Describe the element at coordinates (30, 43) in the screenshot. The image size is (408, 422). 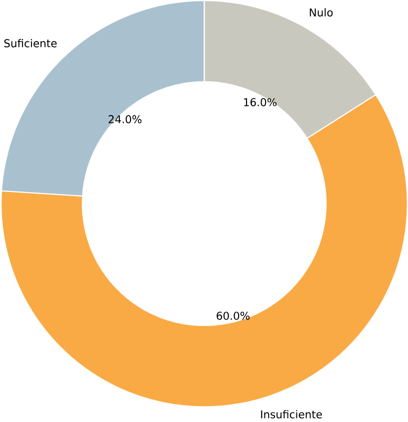
I see `slice-label: Suficiente` at that location.